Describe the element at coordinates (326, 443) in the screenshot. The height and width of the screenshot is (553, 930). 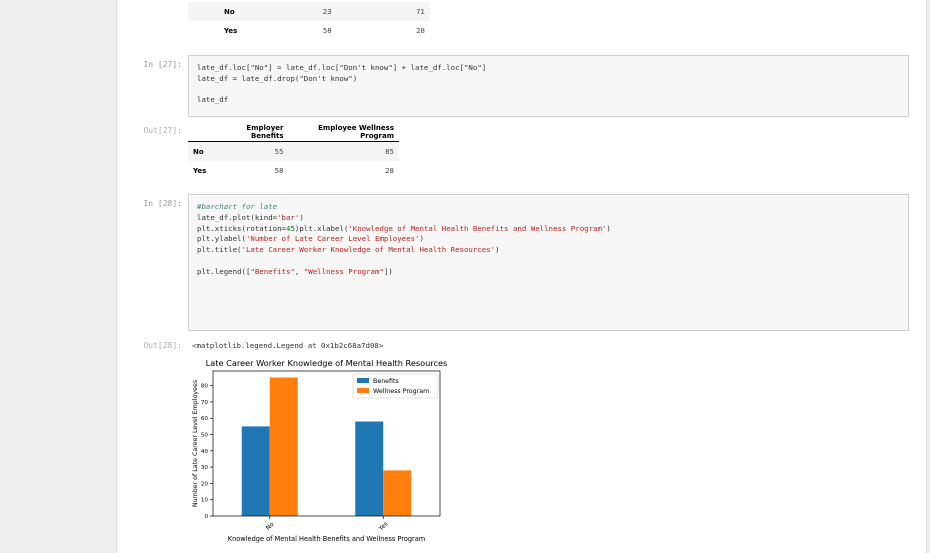
I see `plot-frame` at that location.